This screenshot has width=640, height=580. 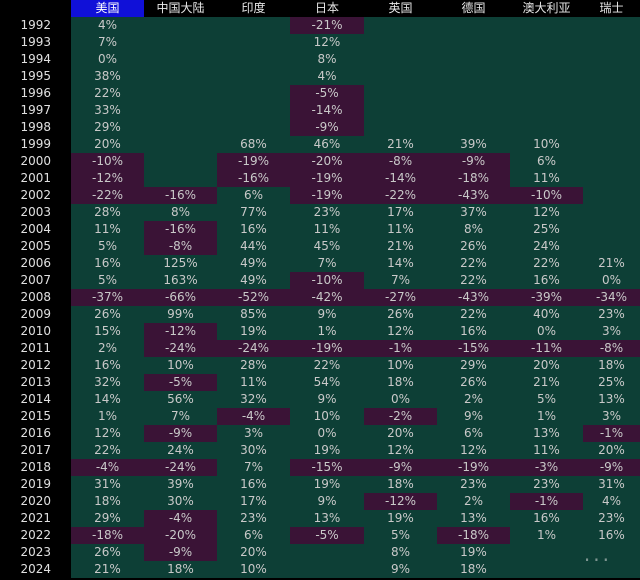 I want to click on column-header: 澳大利亚, so click(x=546, y=8).